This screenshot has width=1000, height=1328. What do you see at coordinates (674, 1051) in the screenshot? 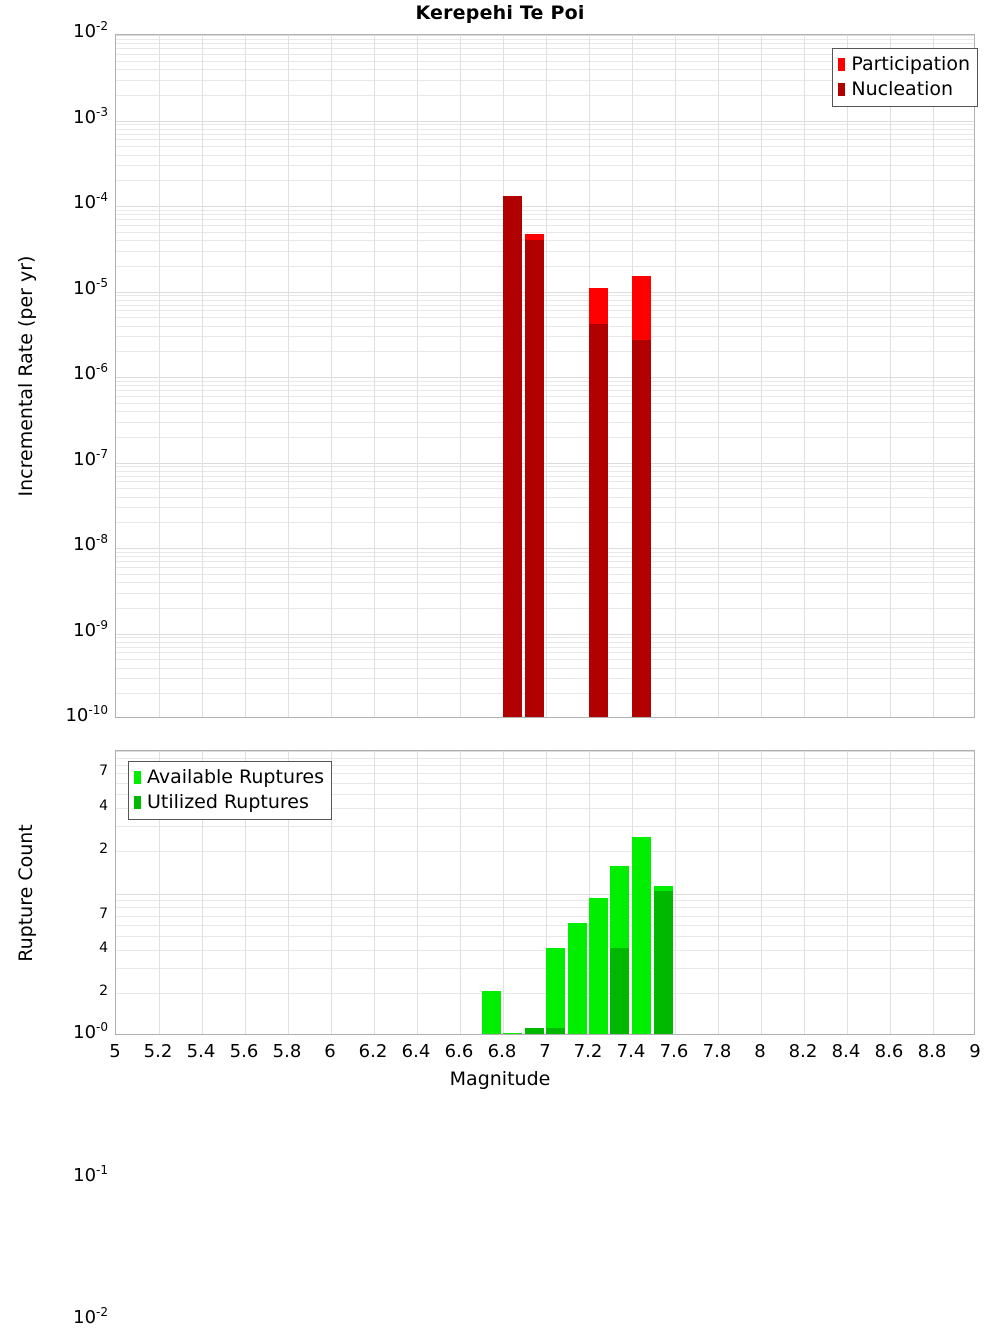
I see `x-tick-label: 7.6` at bounding box center [674, 1051].